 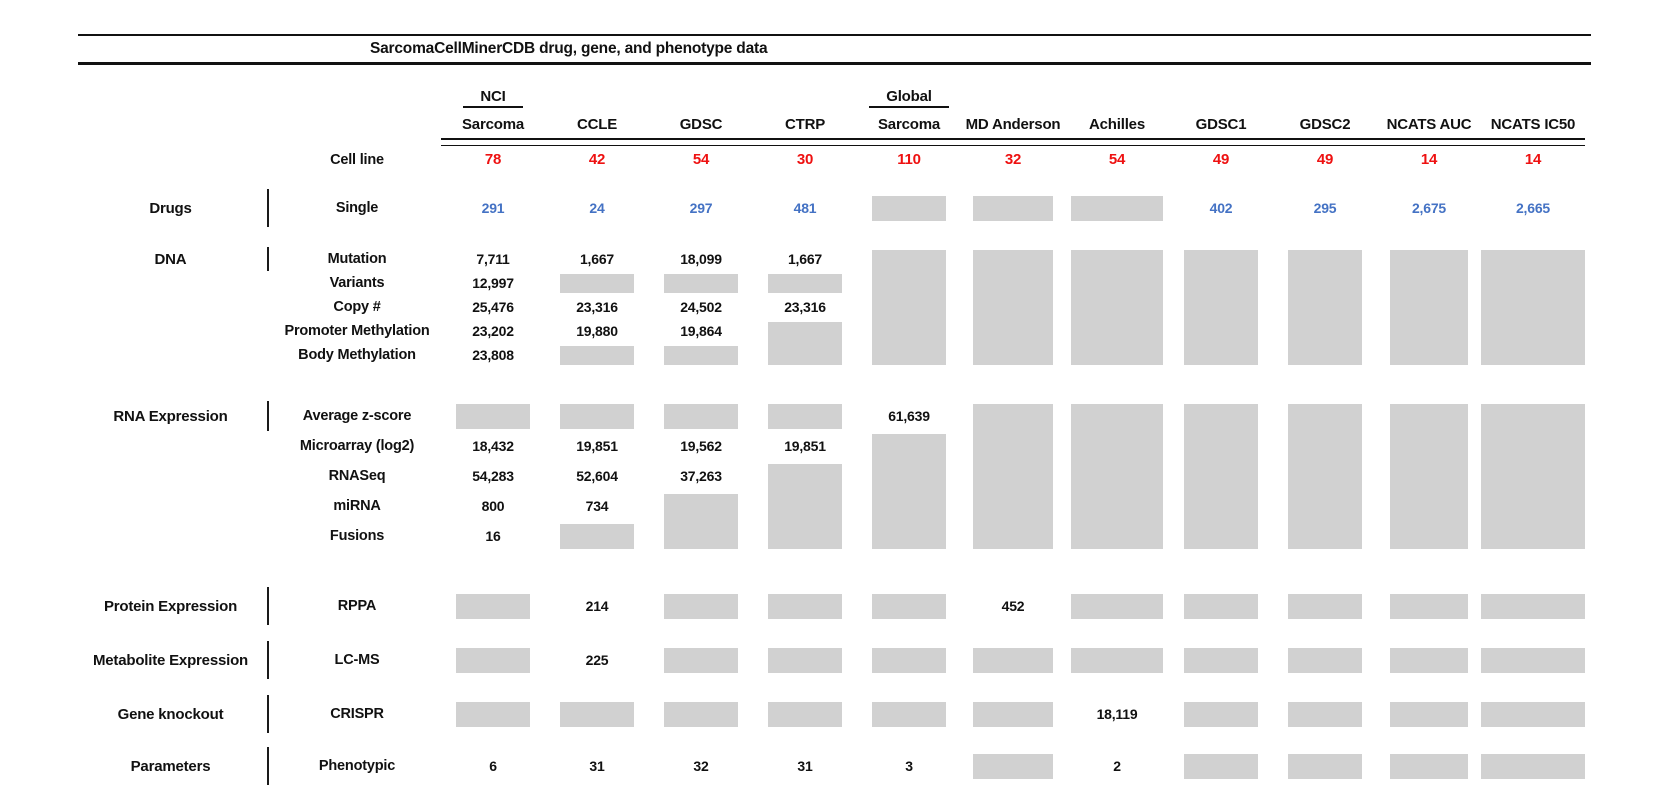 What do you see at coordinates (493, 536) in the screenshot?
I see `value-cell: 16` at bounding box center [493, 536].